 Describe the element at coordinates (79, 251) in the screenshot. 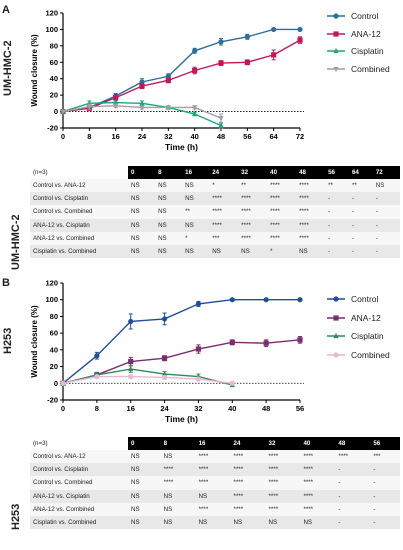

I see `comparison-label: Cisplatin vs. Combined` at that location.